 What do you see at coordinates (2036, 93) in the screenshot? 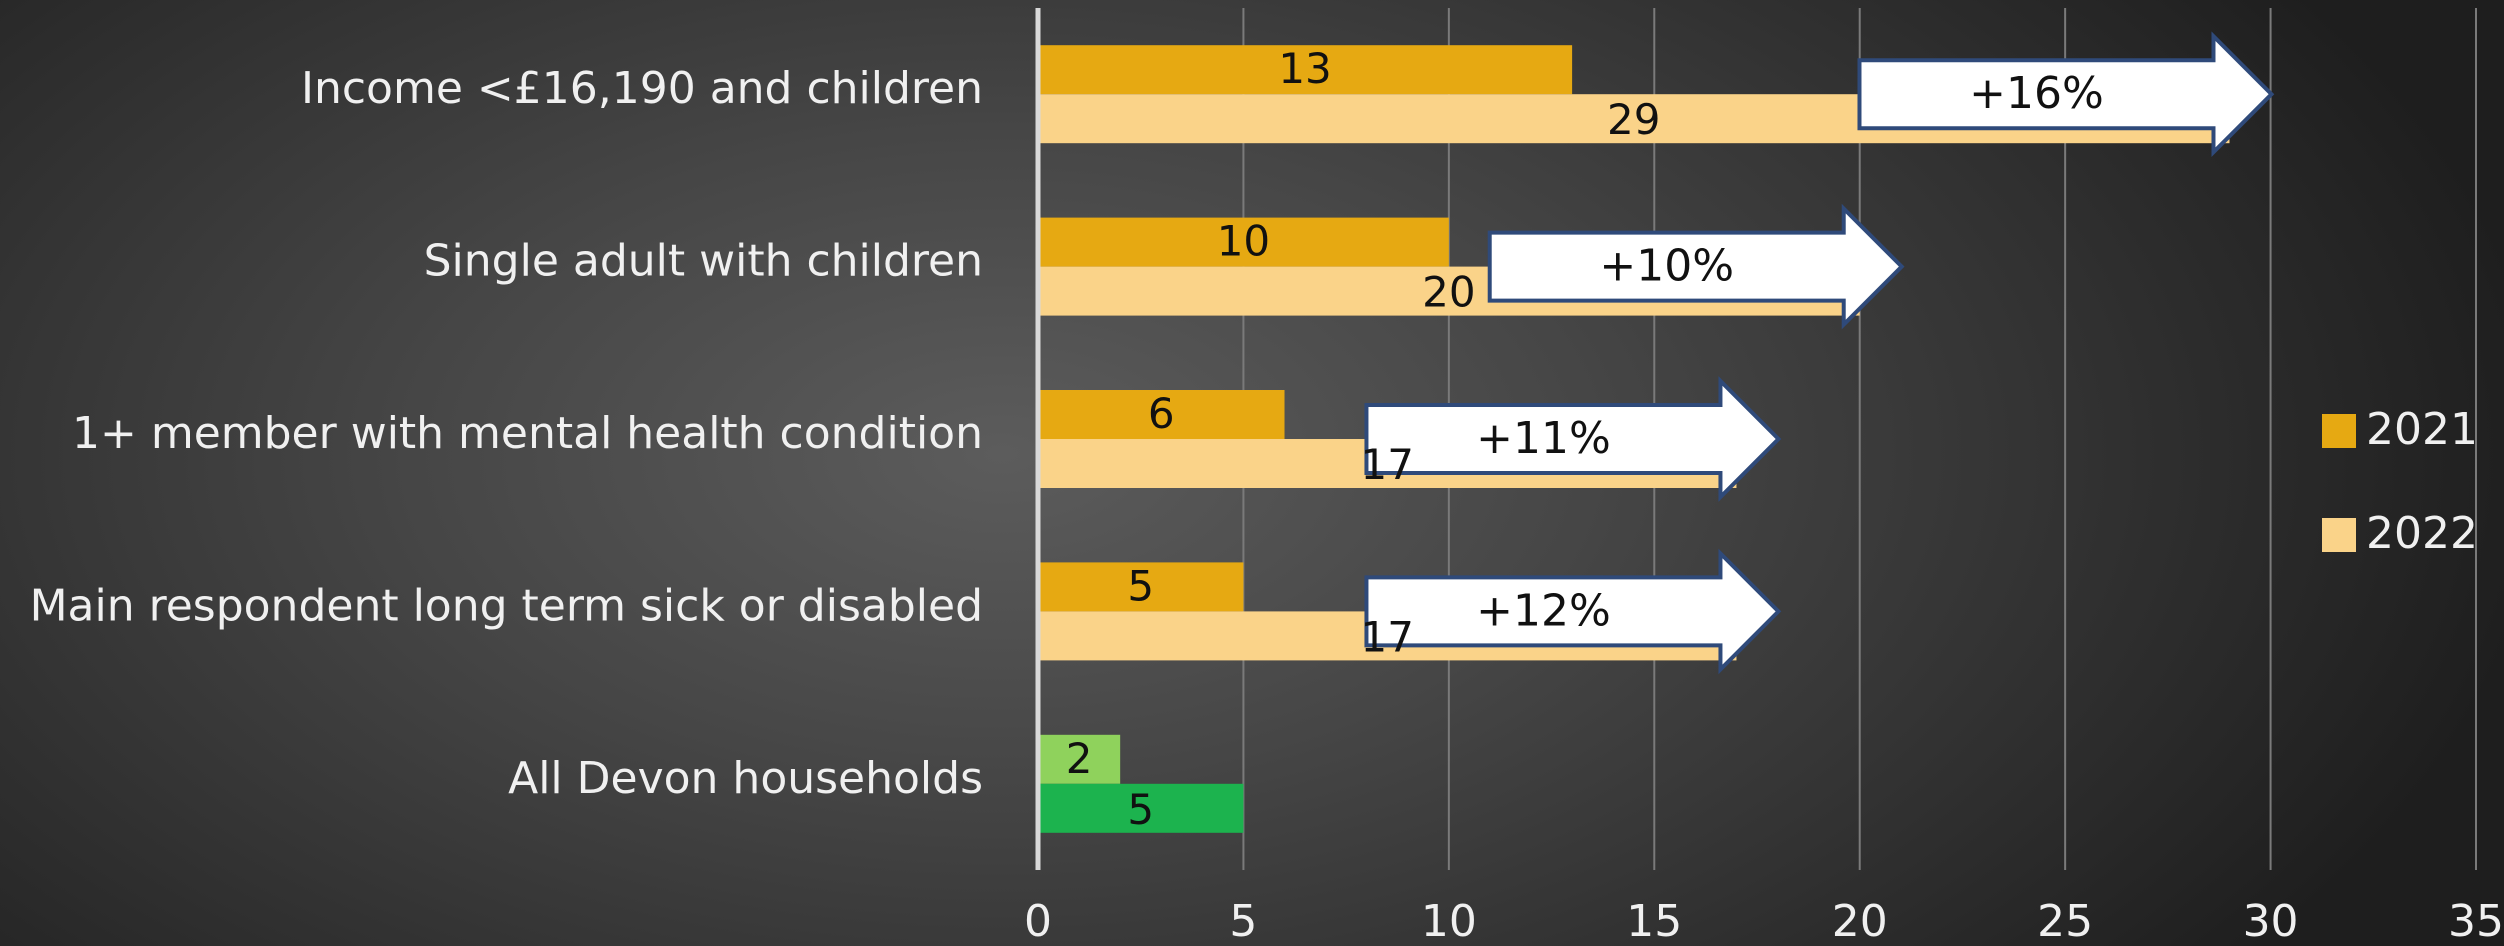
I see `change-label: +16%` at bounding box center [2036, 93].